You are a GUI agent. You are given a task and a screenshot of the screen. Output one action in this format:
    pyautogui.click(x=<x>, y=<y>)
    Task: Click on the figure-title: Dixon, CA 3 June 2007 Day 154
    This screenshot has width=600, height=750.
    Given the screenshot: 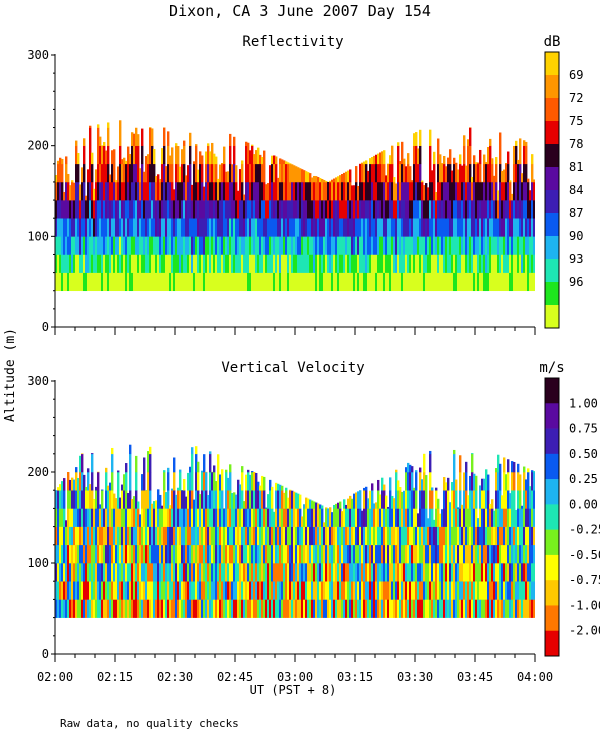 What is the action you would take?
    pyautogui.click(x=300, y=11)
    